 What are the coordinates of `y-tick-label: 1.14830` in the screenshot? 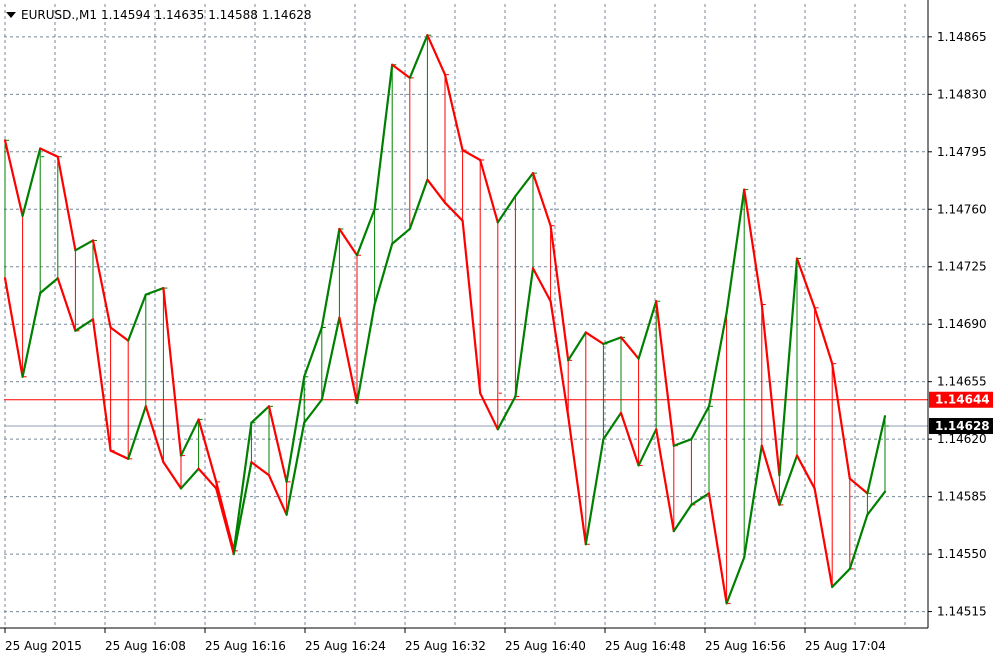 It's located at (962, 94).